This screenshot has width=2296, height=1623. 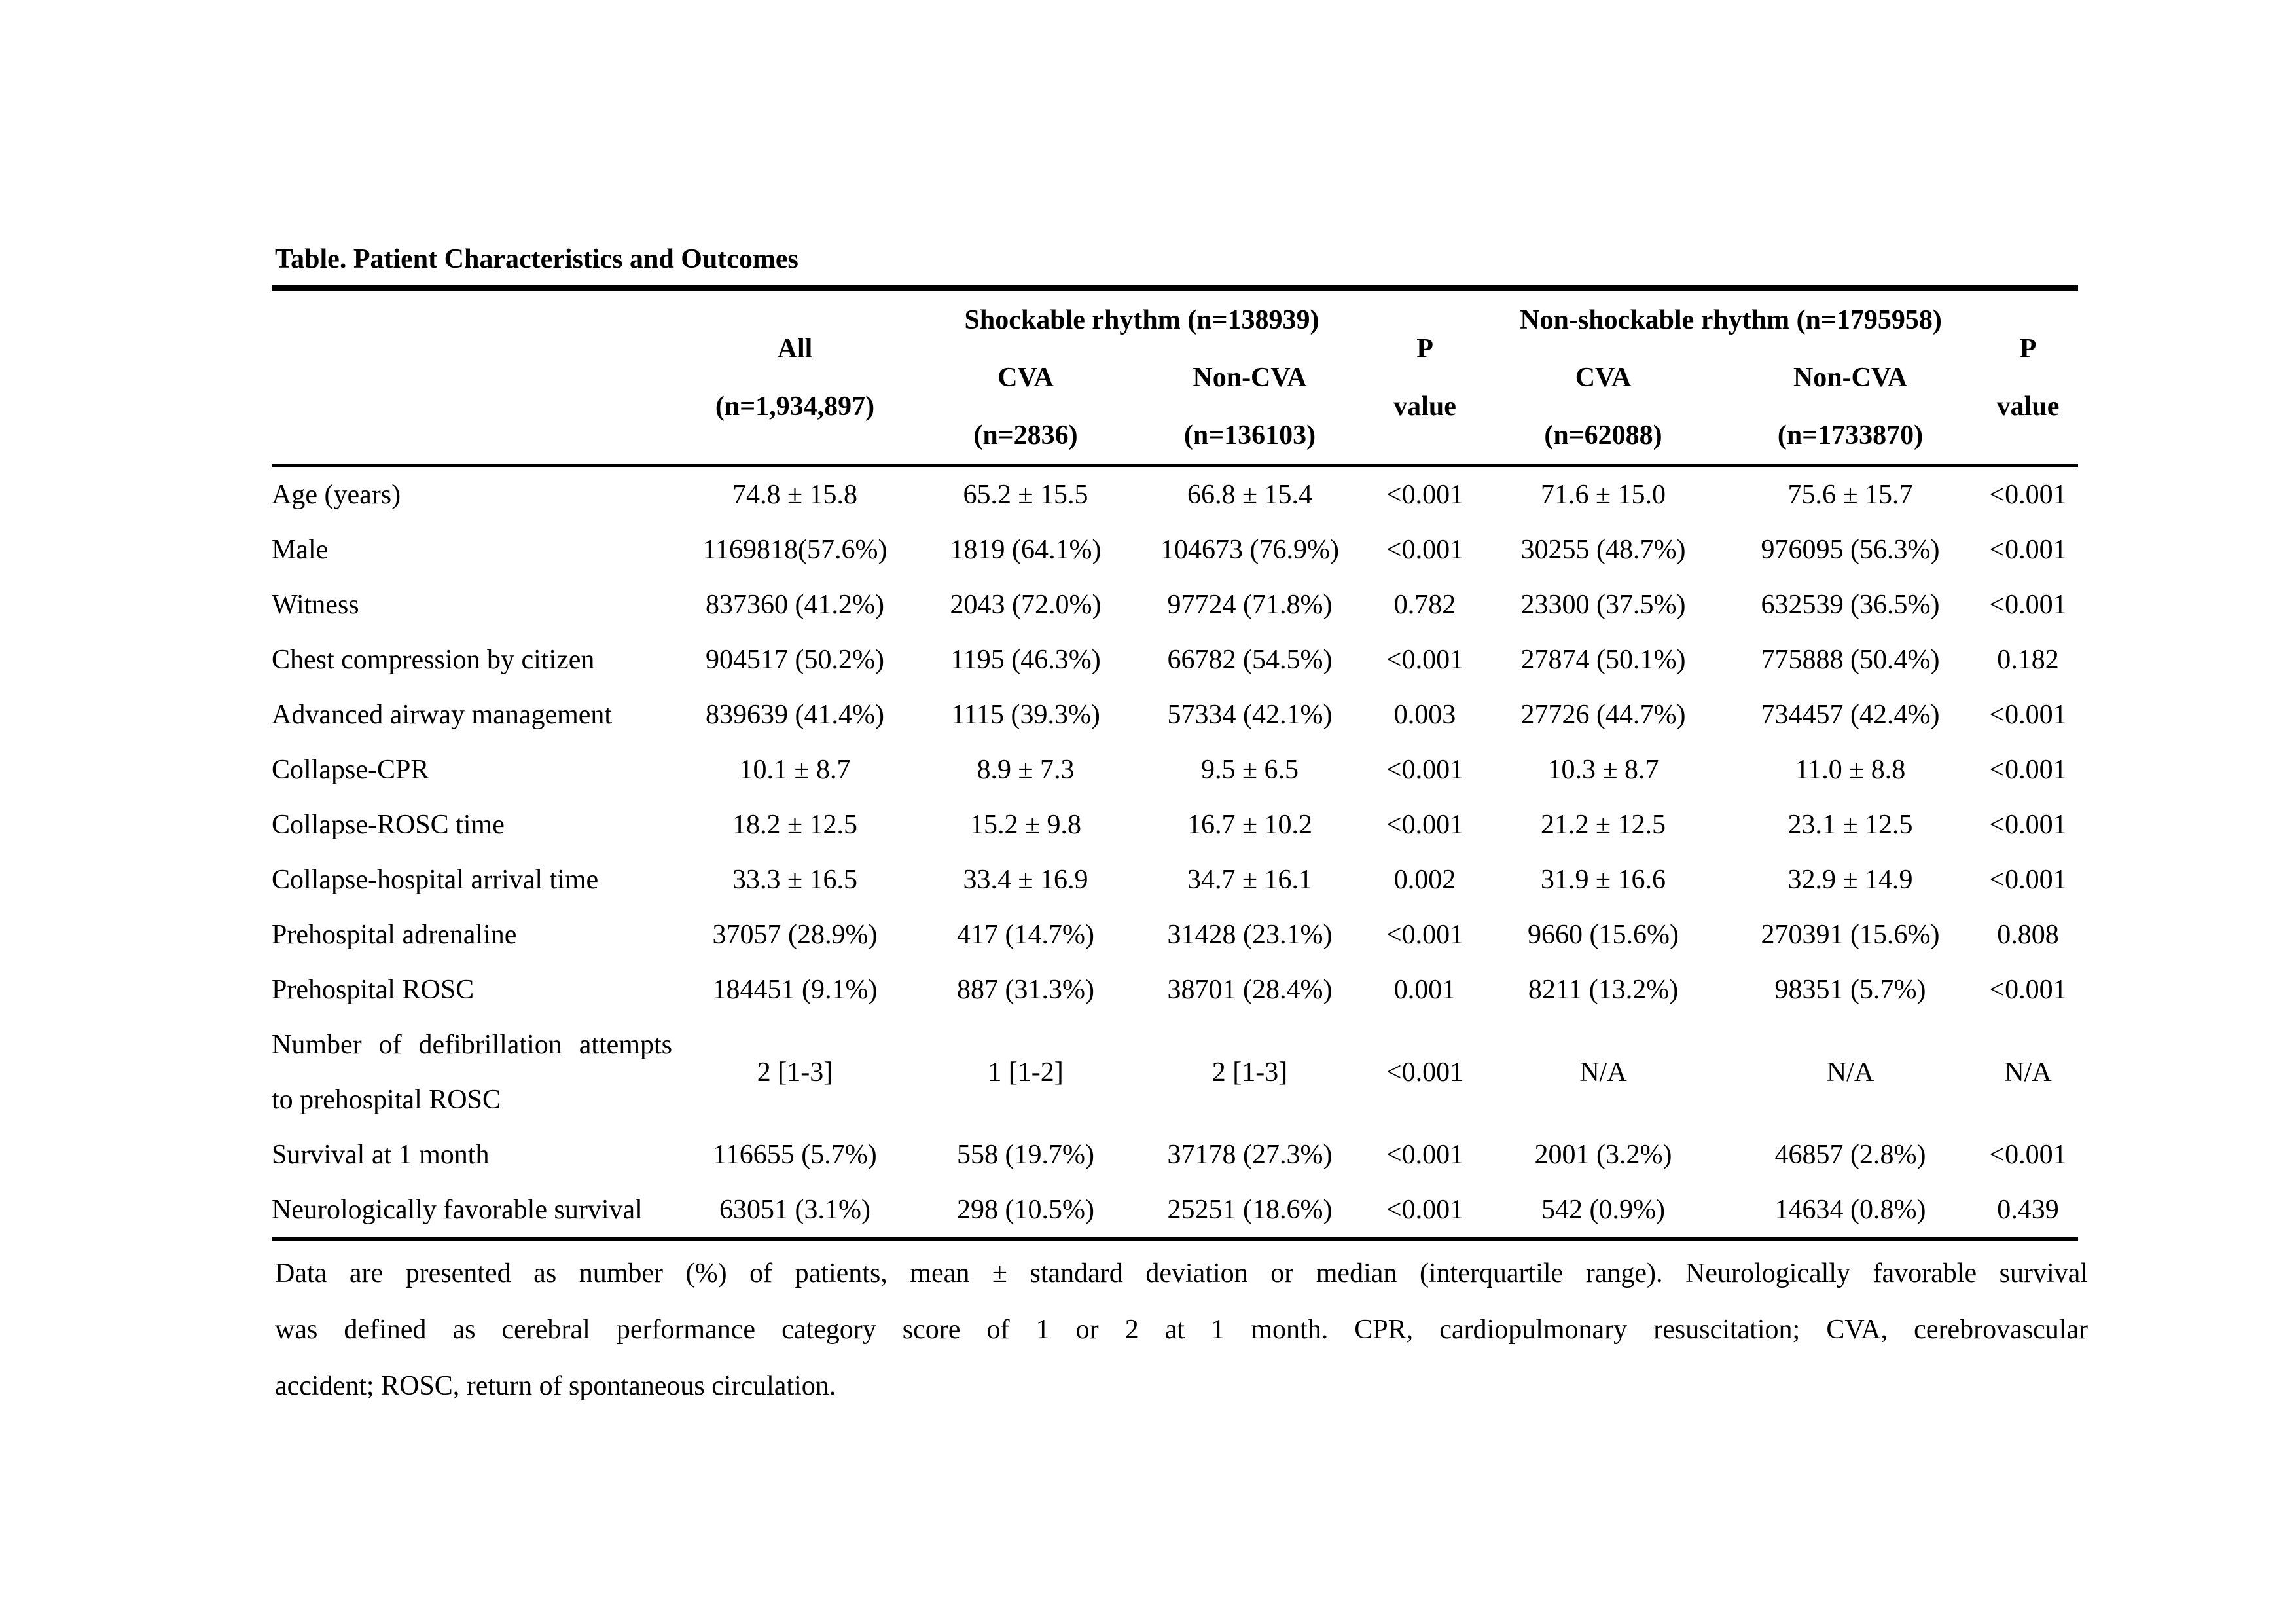 I want to click on cell-nonshockable-cva: 2001 (3.2%), so click(x=1603, y=1155).